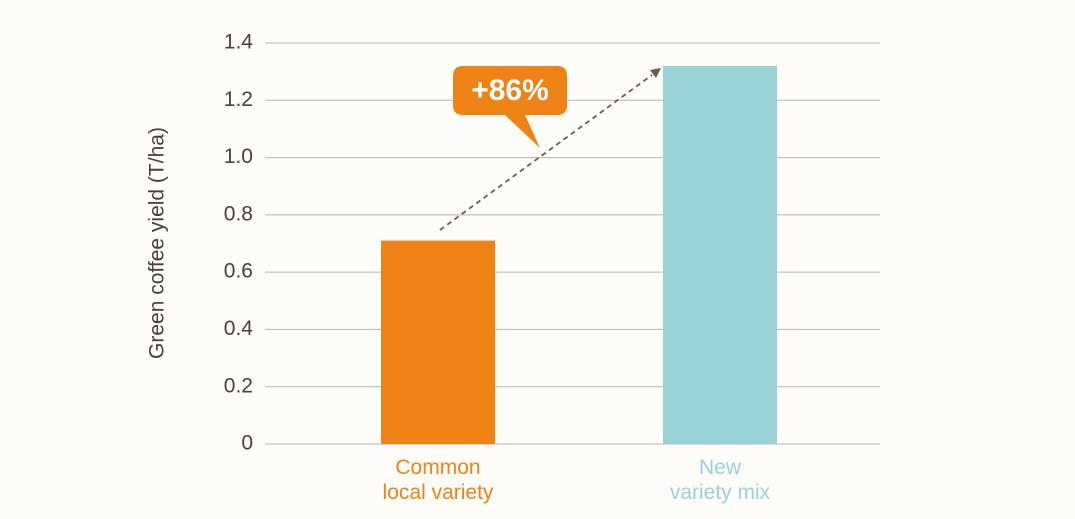 This screenshot has width=1075, height=519. Describe the element at coordinates (238, 271) in the screenshot. I see `y-tick-label: 0.6` at that location.